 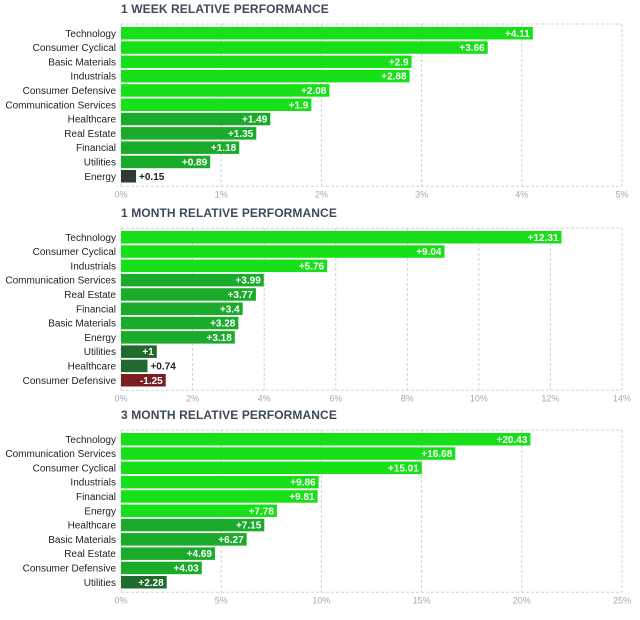 I want to click on value-label: +1.35, so click(x=241, y=134).